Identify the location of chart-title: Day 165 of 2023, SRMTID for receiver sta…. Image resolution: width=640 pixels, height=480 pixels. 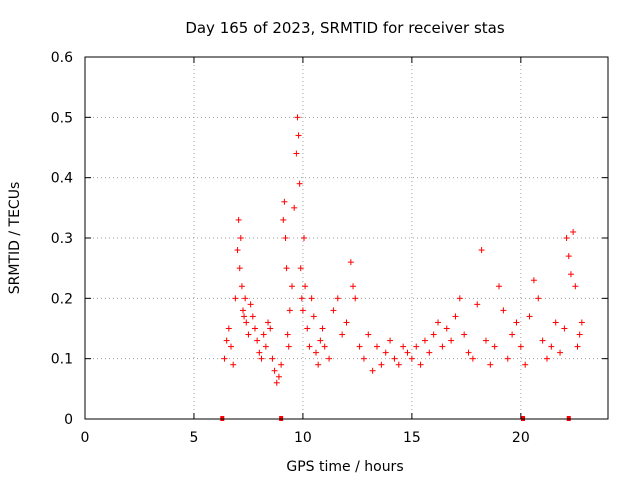
(345, 28).